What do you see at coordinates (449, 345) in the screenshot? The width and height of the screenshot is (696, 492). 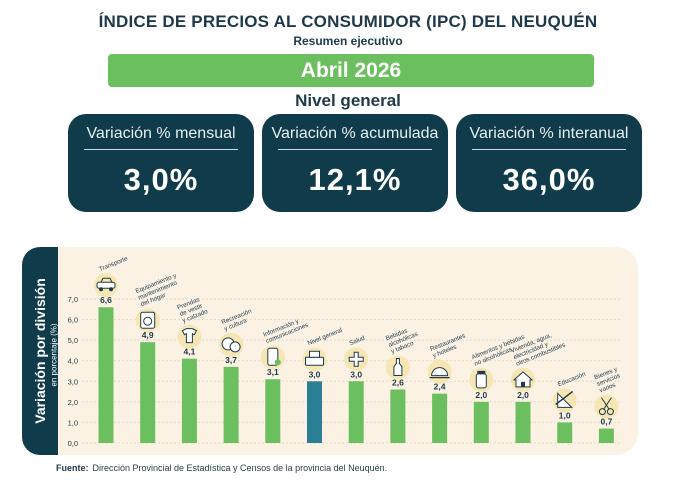 I see `category-label: Restaurantesy hoteles` at bounding box center [449, 345].